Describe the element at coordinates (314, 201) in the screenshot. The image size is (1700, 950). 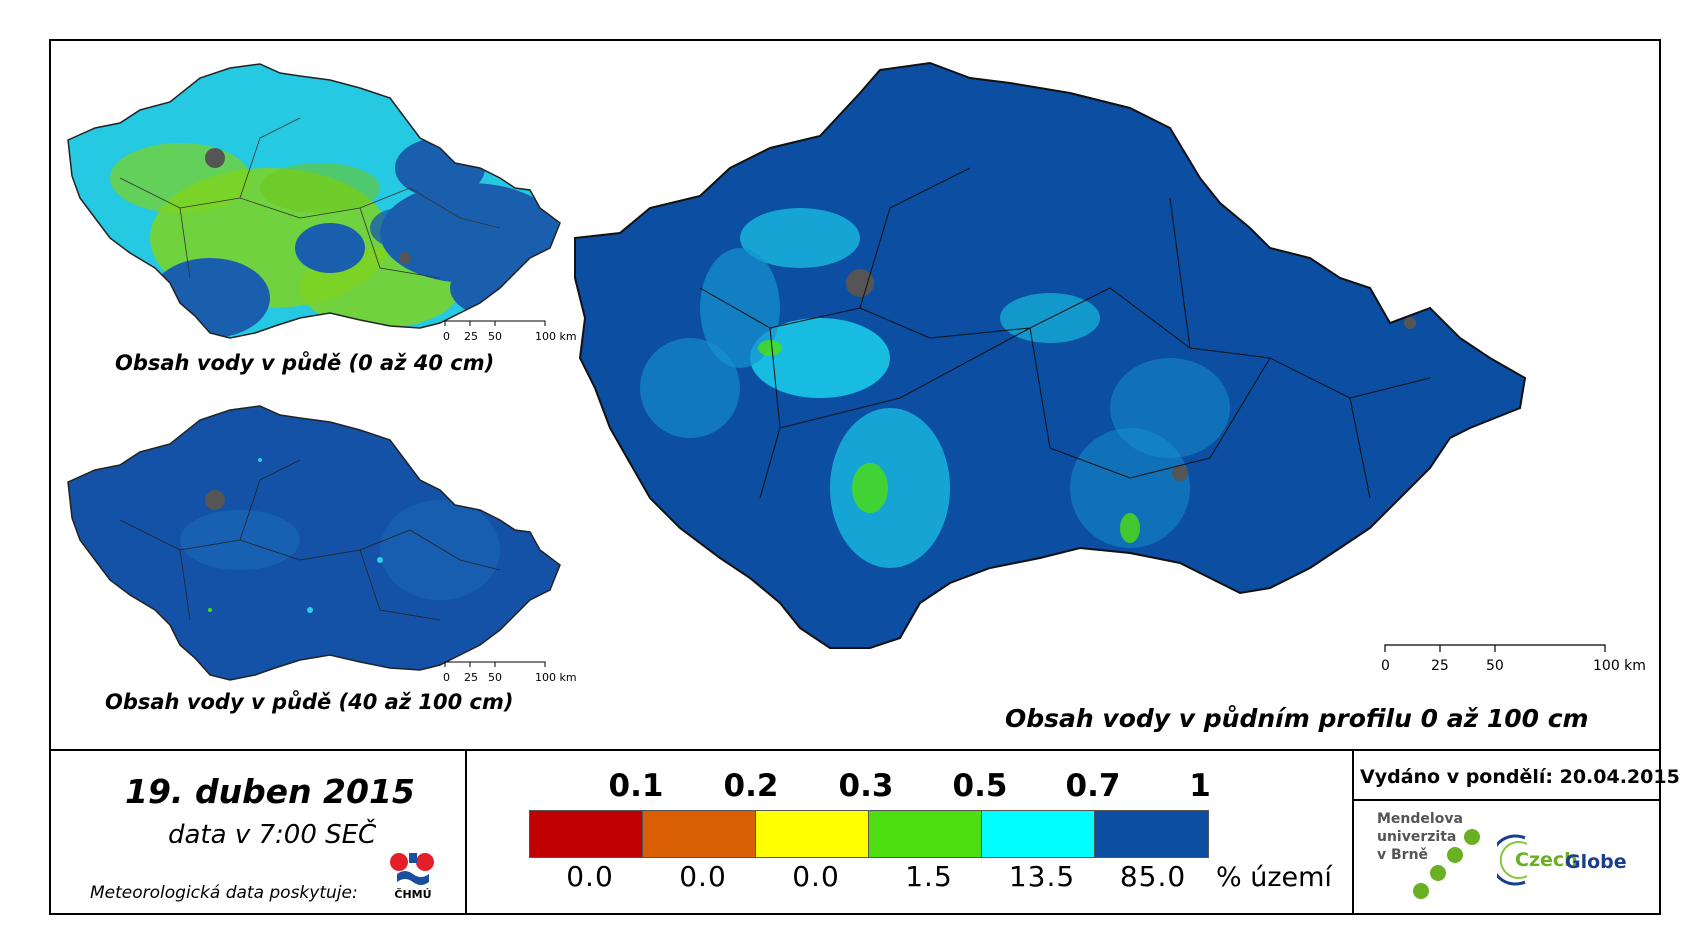
I see `map-topsoil` at that location.